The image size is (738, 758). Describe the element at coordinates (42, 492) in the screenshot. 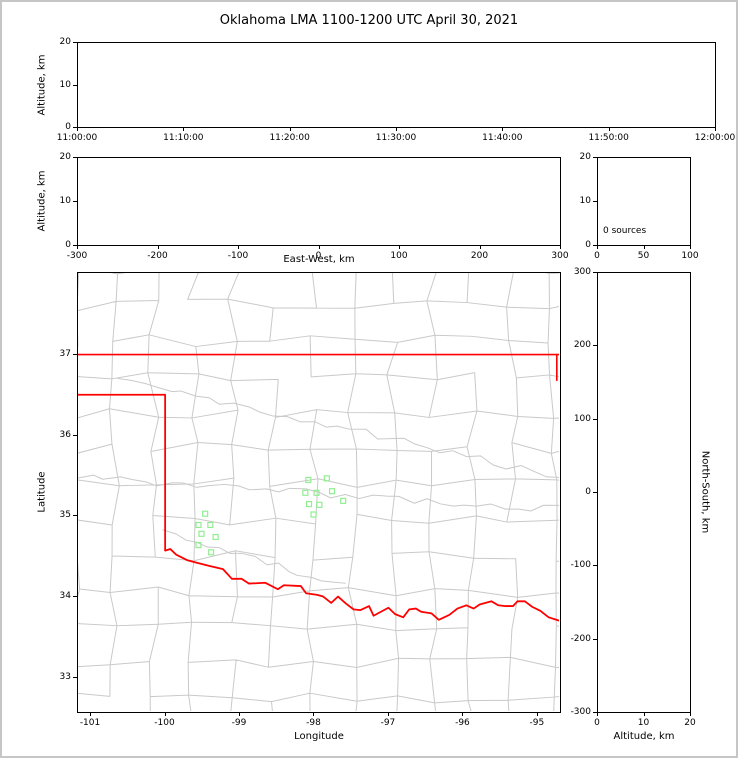

I see `map-ylabel: Latitude` at that location.